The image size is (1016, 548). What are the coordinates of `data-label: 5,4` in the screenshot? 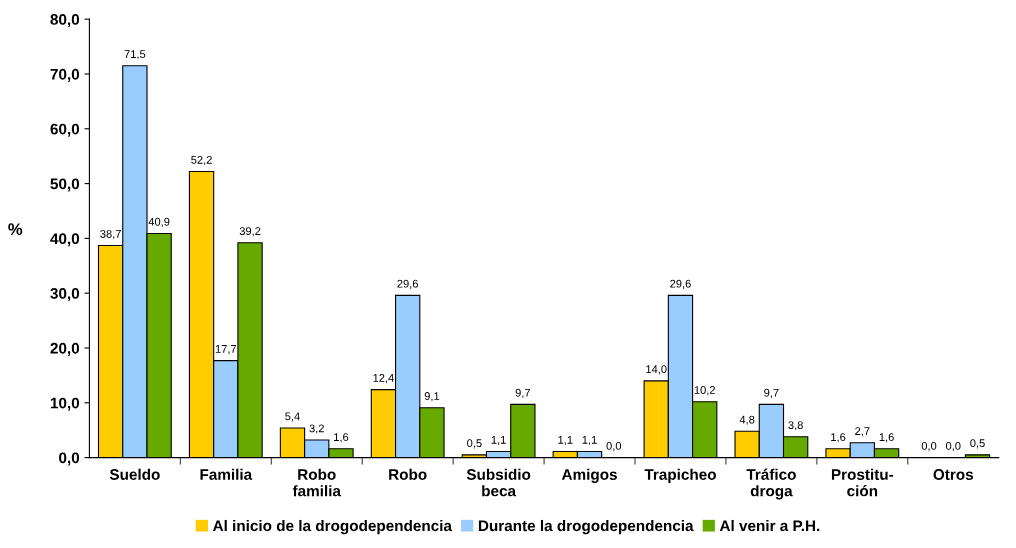 It's located at (292, 417).